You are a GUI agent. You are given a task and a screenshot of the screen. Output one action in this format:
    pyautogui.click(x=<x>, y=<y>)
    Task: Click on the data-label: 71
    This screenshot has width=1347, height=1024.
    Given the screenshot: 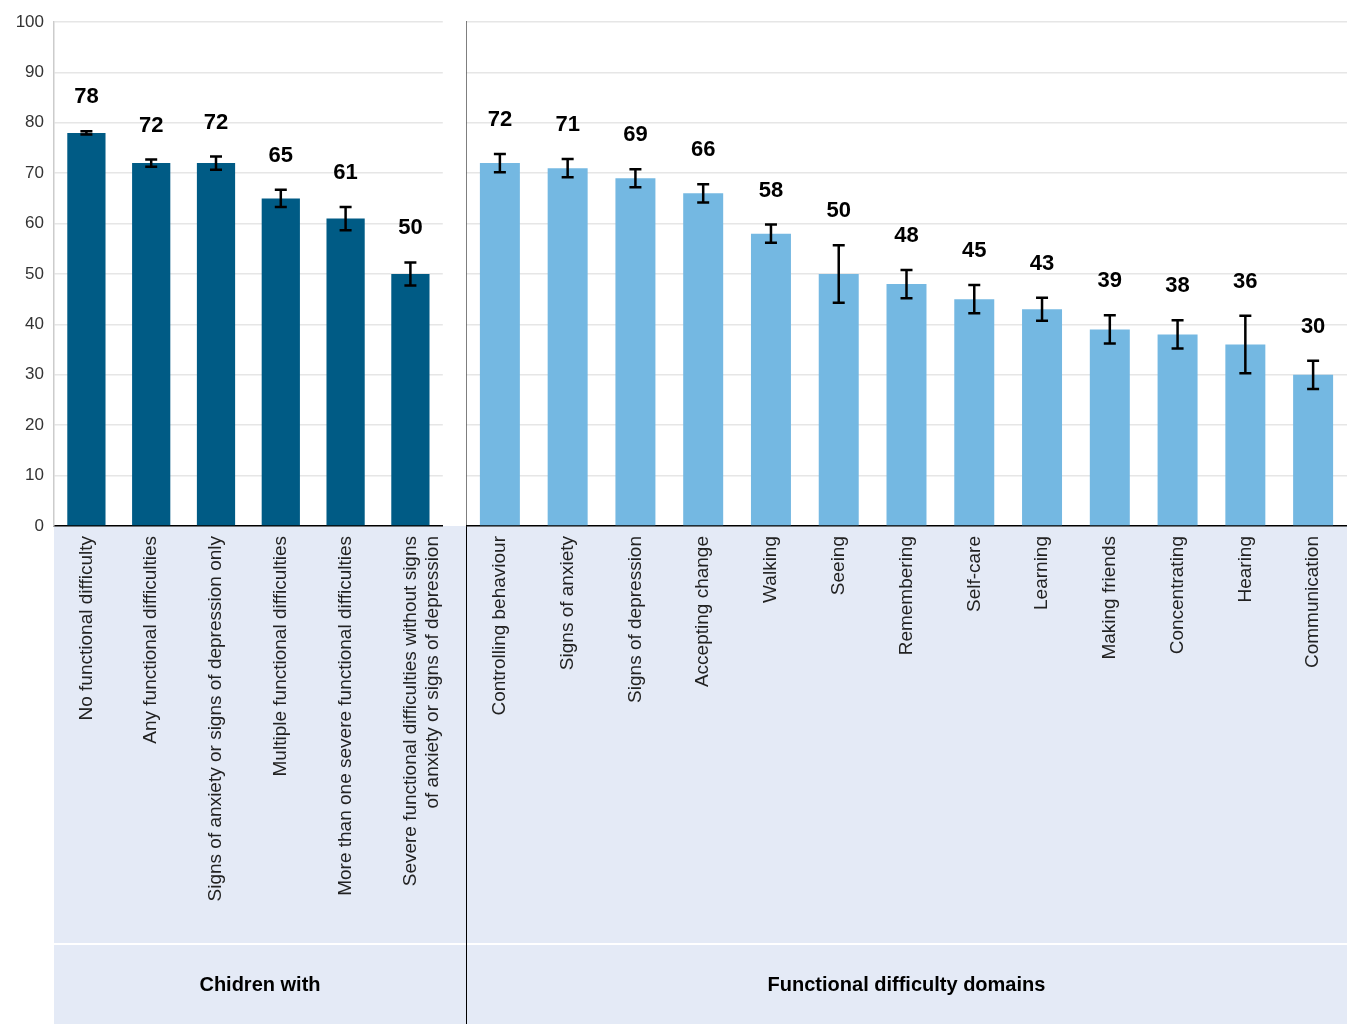 What is the action you would take?
    pyautogui.click(x=567, y=124)
    